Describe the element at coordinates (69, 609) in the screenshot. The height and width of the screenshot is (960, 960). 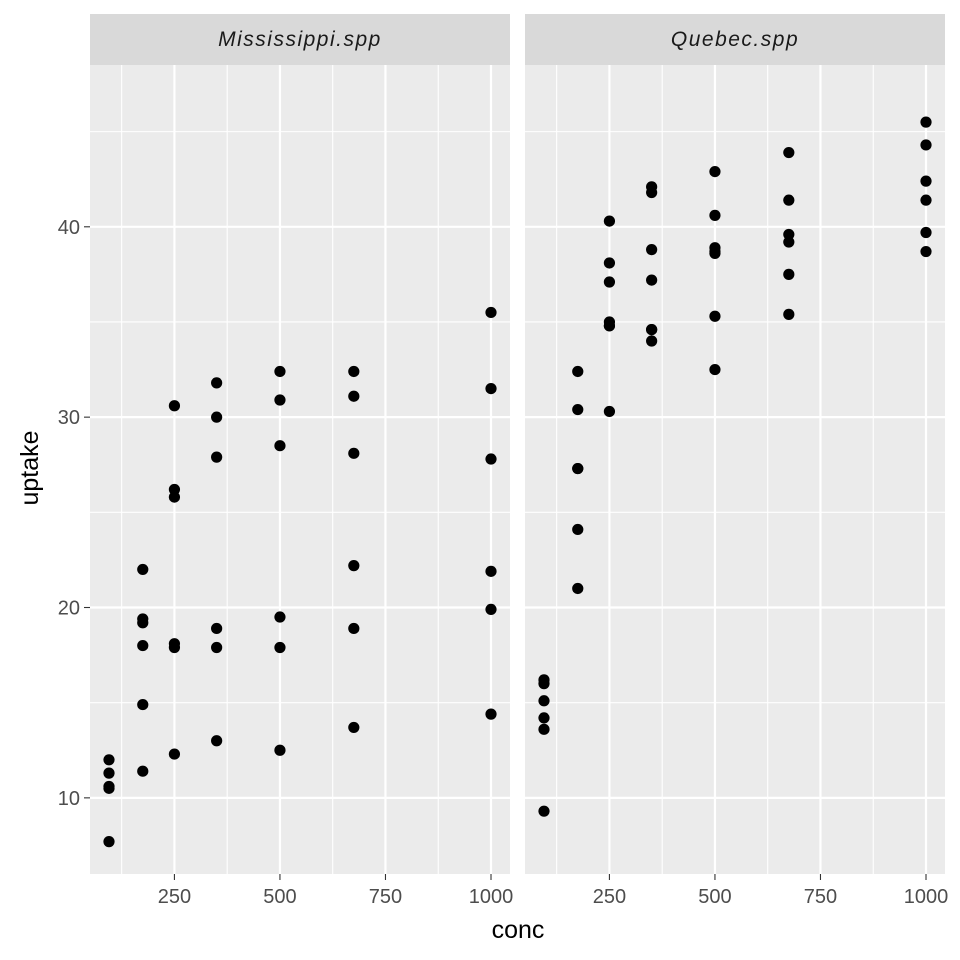
I see `y-tick-label: 20` at that location.